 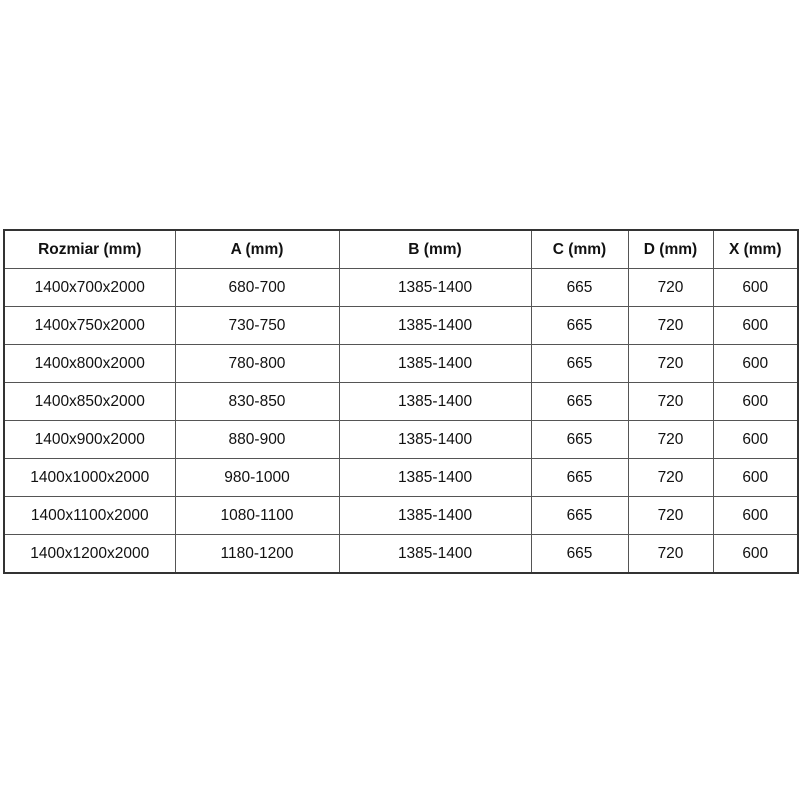 I want to click on table-row: 1400x1000x2000 980-1000 1385-1400 665 720 600, so click(x=401, y=477).